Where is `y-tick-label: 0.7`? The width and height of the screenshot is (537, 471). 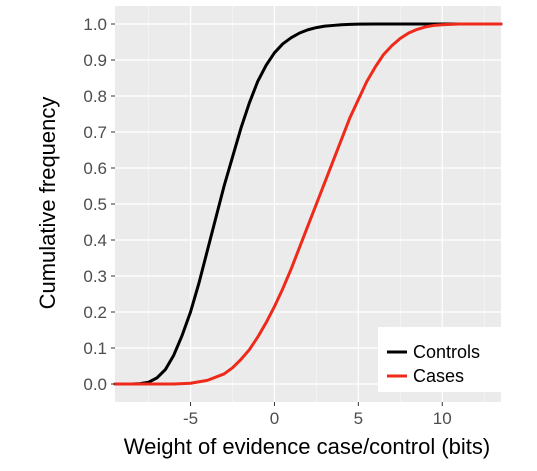
y-tick-label: 0.7 is located at coordinates (95, 132).